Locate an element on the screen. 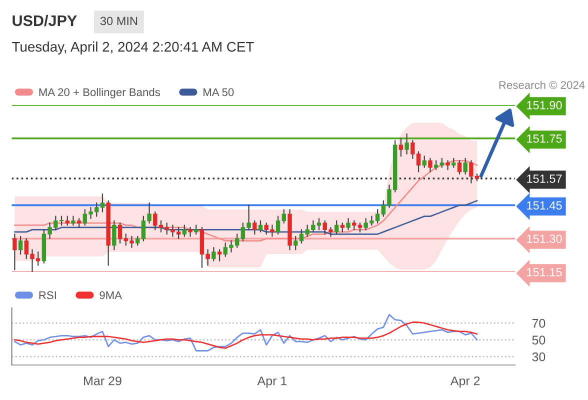  legend-label: RSI is located at coordinates (47, 295).